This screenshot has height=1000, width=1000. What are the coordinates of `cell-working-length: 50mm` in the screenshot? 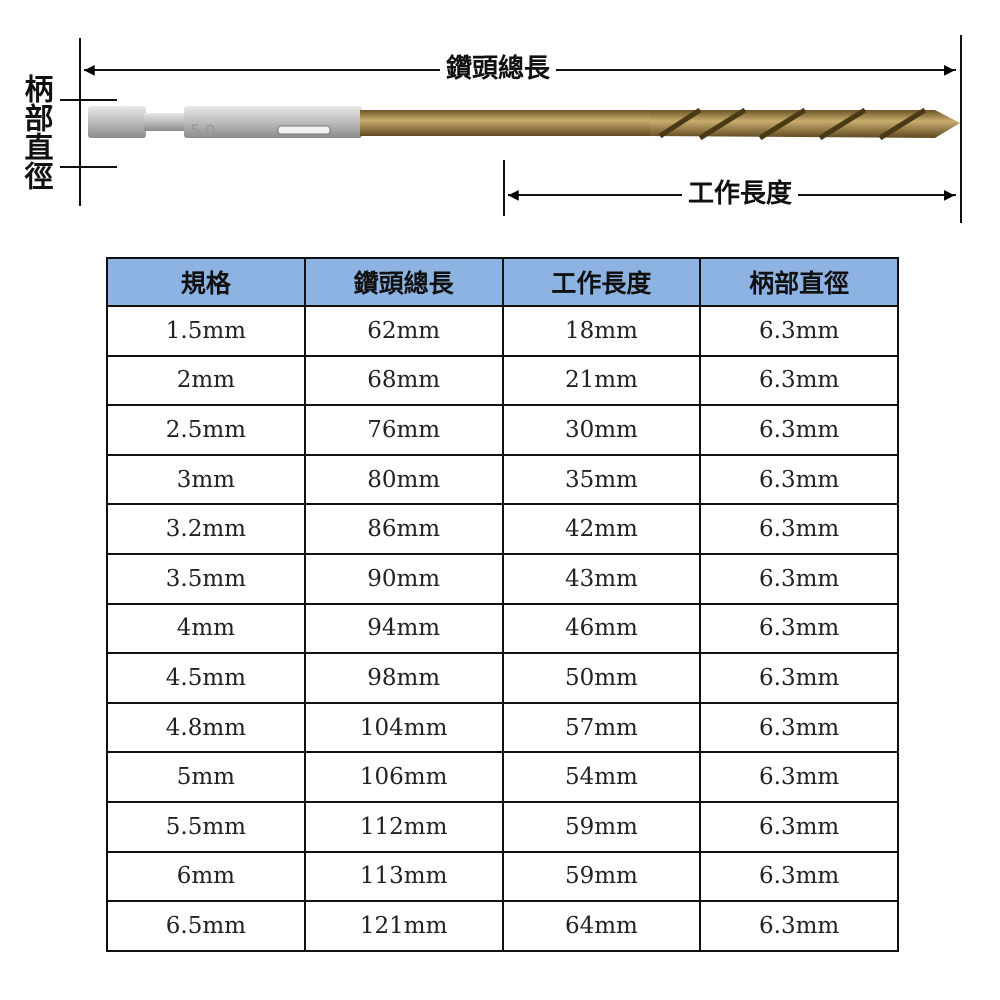 It's located at (601, 678).